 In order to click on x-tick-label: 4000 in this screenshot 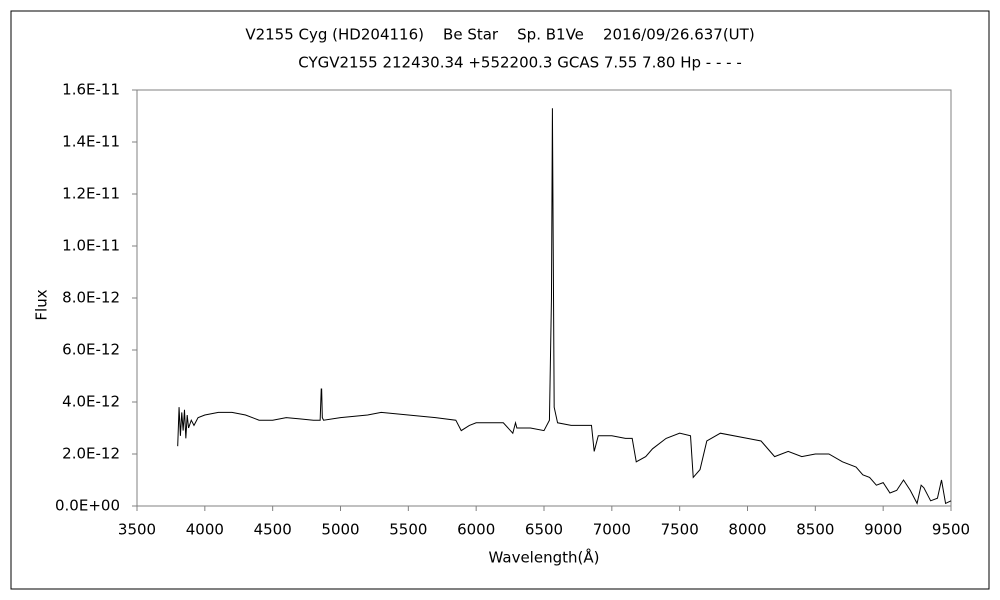, I will do `click(205, 530)`.